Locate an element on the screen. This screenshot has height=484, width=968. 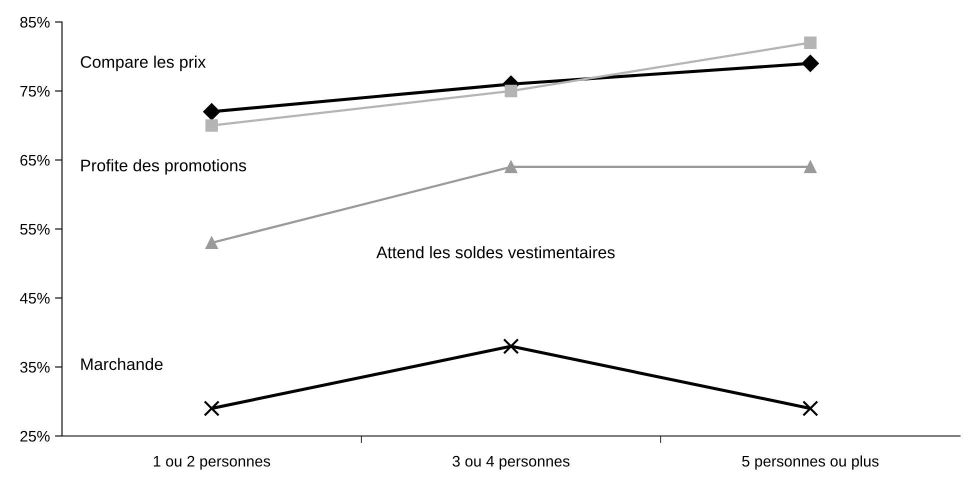
y-tick-label: 85% is located at coordinates (35, 22).